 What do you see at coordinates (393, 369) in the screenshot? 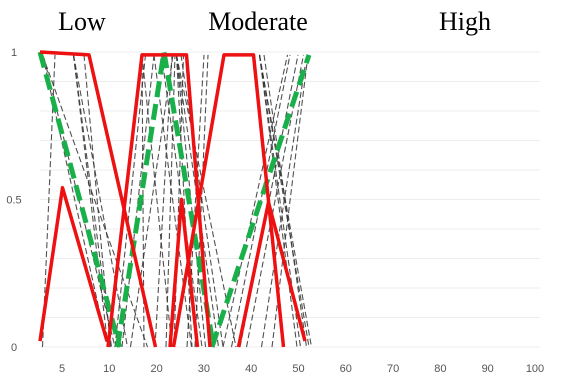
I see `x-tick-label: 70` at bounding box center [393, 369].